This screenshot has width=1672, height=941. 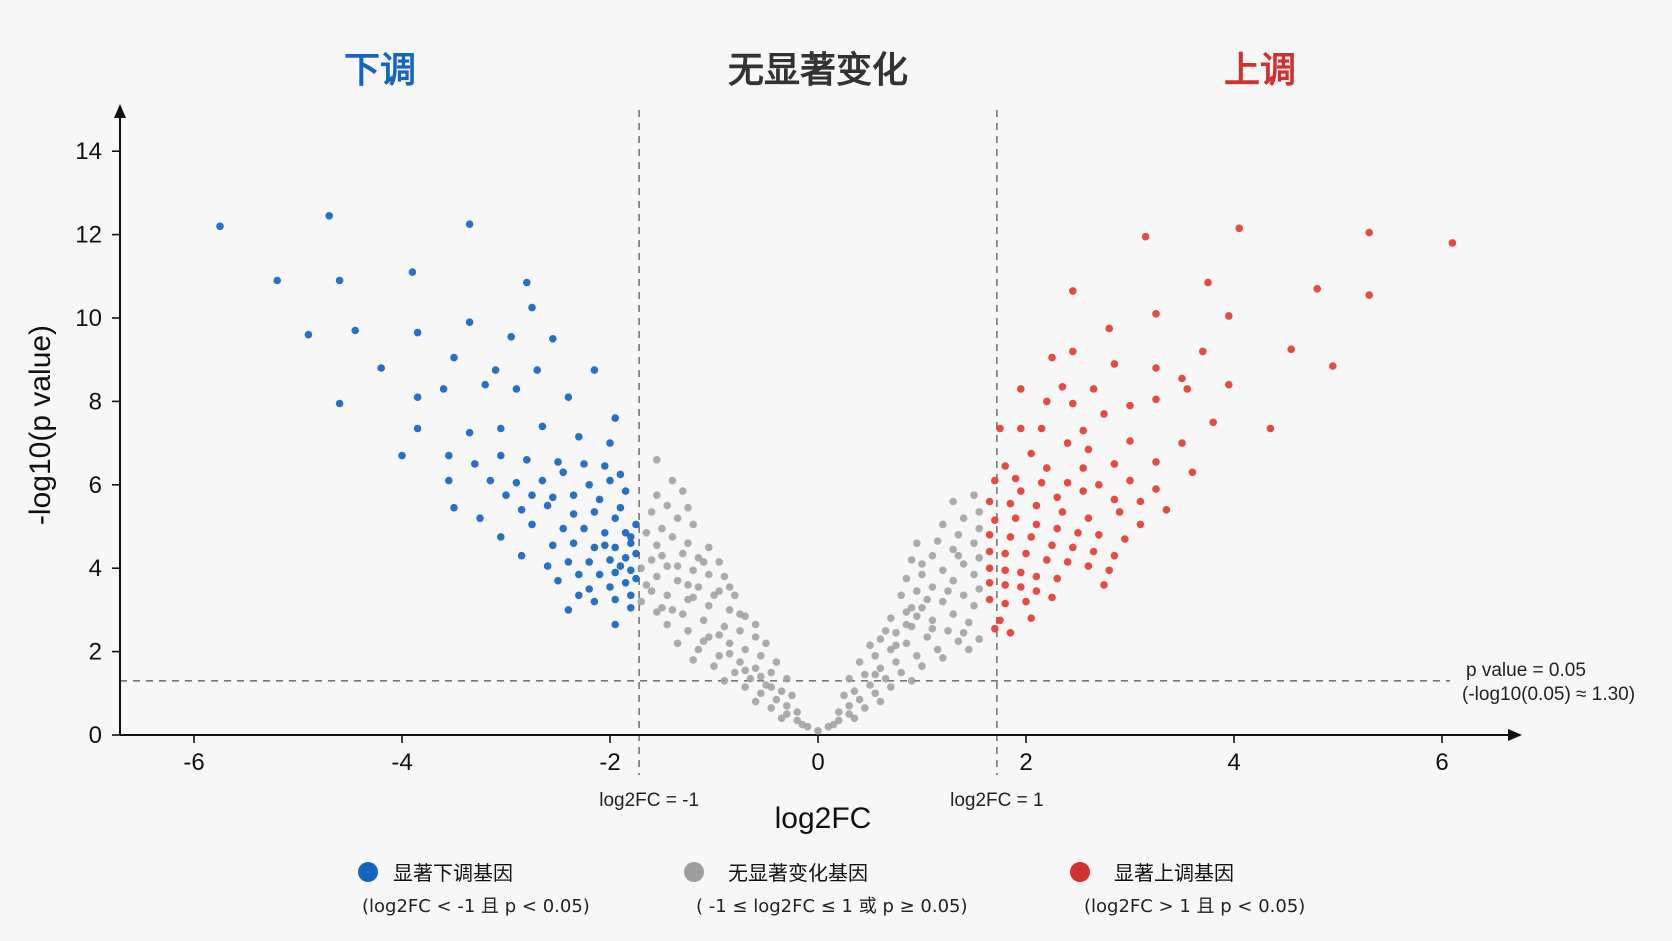 I want to click on x-tick-label: -6, so click(x=193, y=762).